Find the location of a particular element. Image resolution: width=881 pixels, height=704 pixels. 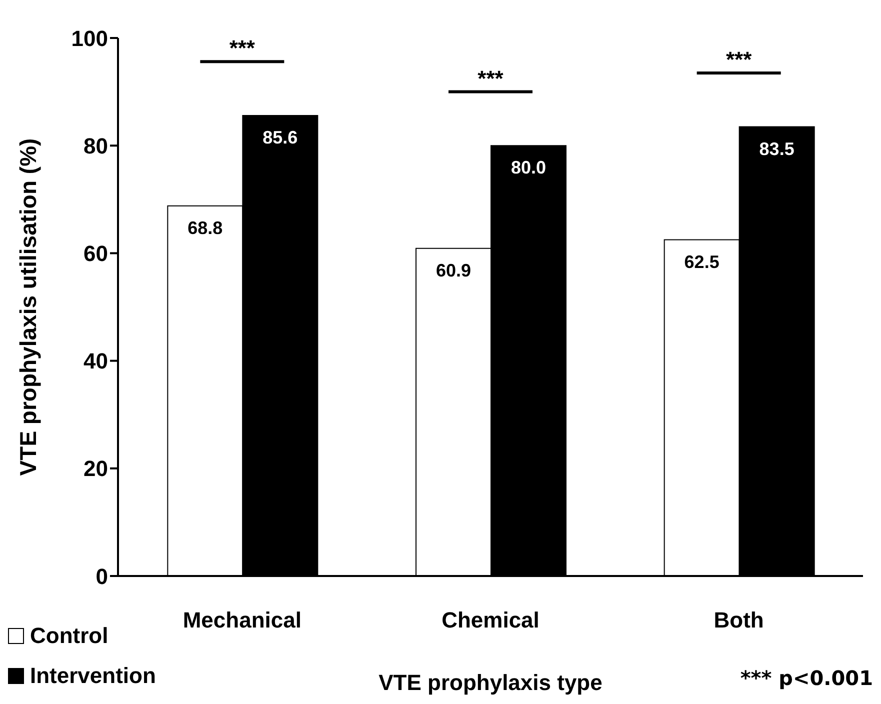

data-label: 85.6 is located at coordinates (280, 137).